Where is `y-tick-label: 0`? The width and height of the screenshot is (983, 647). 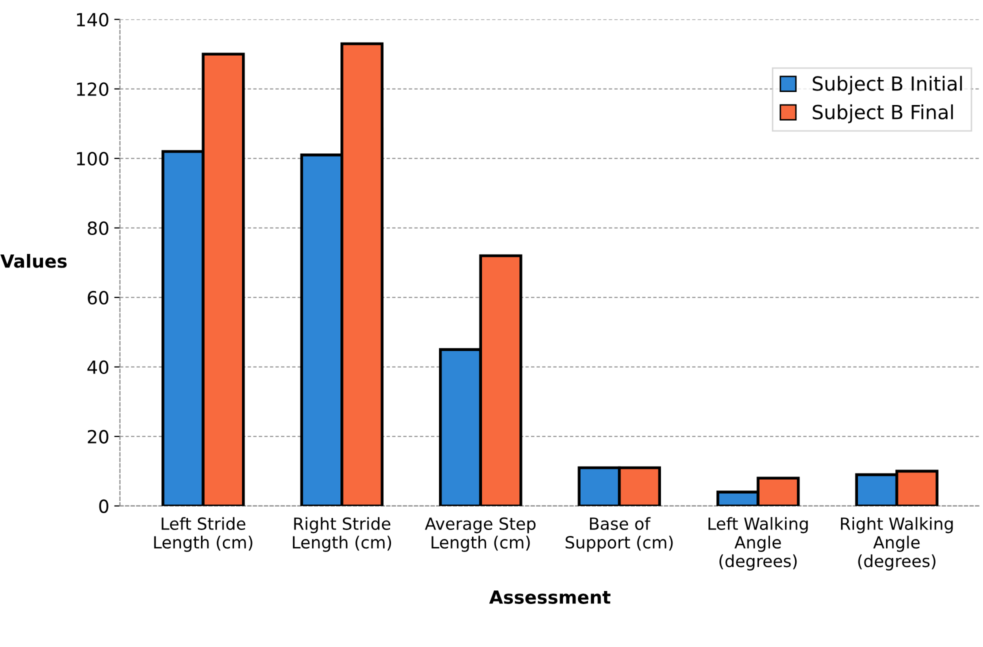
y-tick-label: 0 is located at coordinates (103, 506).